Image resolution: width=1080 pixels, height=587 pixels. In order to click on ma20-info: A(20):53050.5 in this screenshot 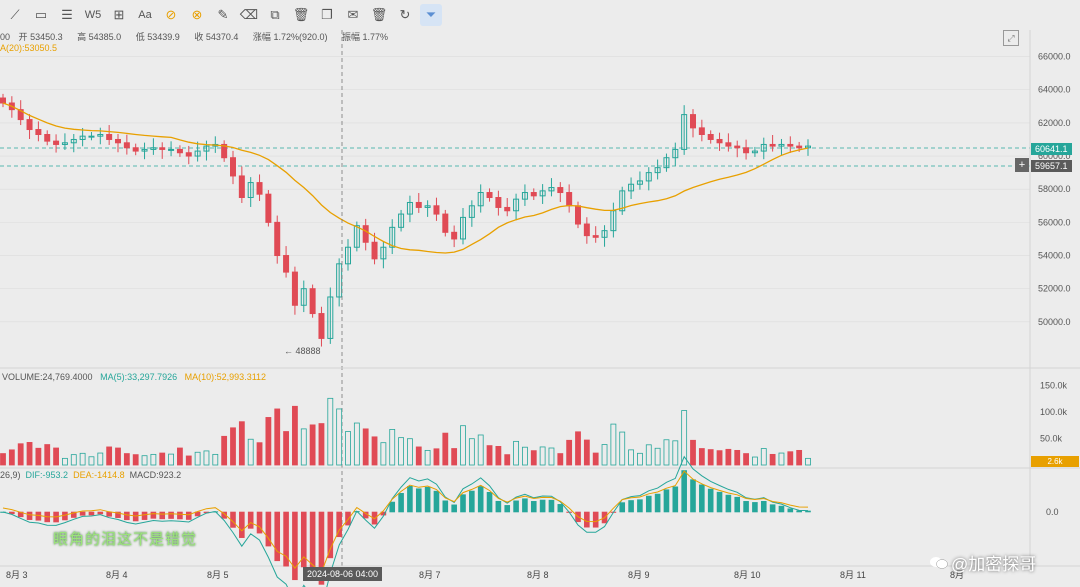, I will do `click(29, 48)`.